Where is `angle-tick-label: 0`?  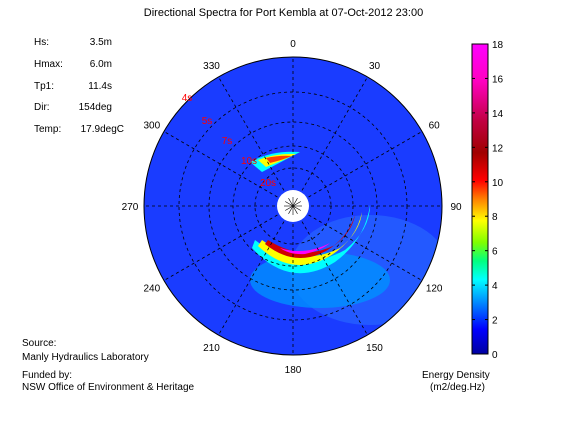
angle-tick-label: 0 is located at coordinates (293, 44).